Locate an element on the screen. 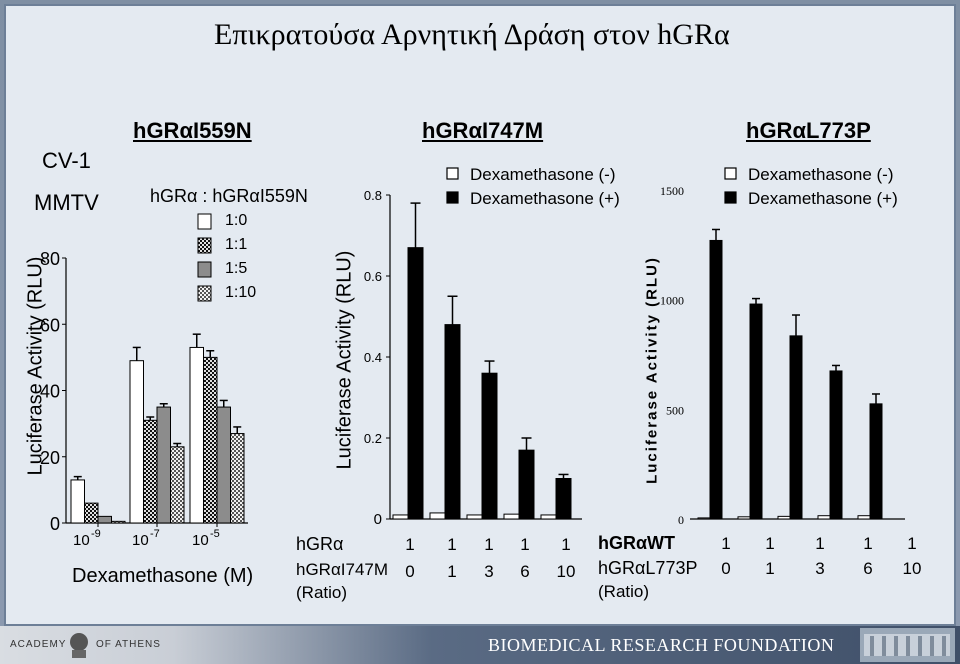 The height and width of the screenshot is (664, 960). footer-athens-text: OF ATHENS is located at coordinates (128, 644).